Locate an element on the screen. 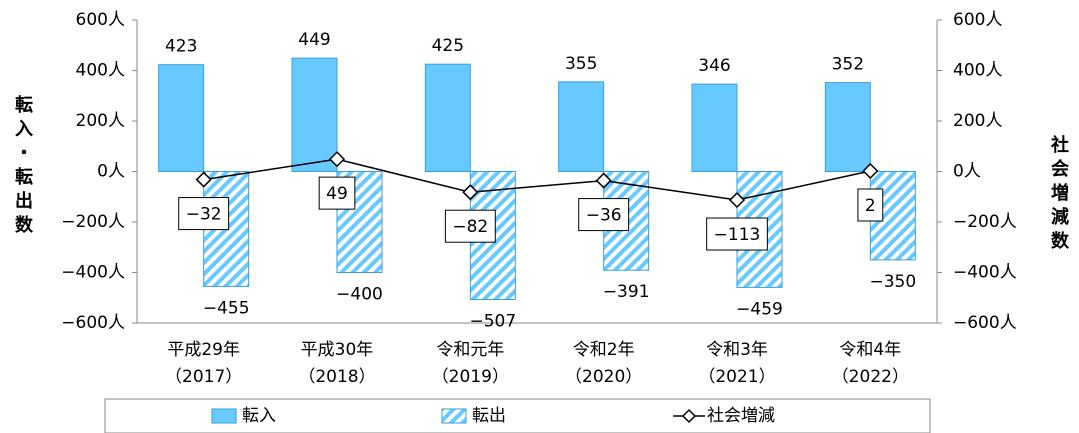  y-tick-label: −200人 is located at coordinates (93, 222).